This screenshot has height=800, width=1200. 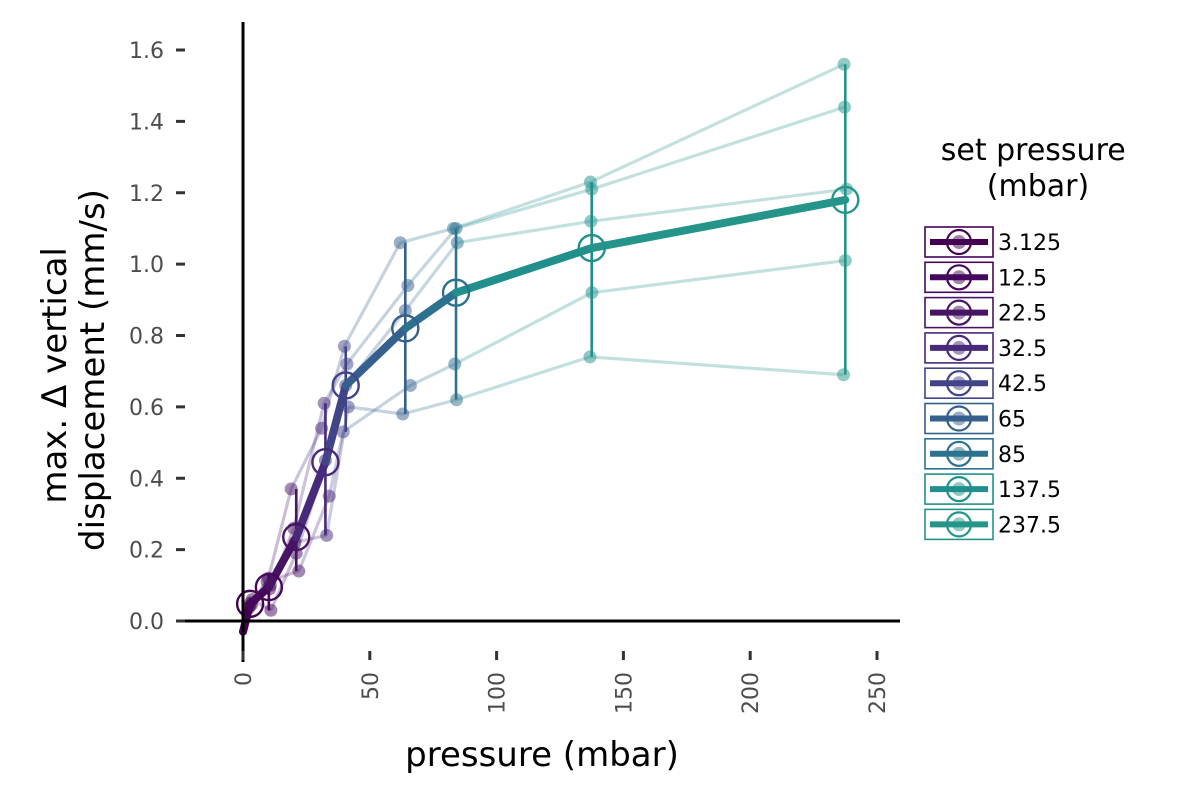 What do you see at coordinates (985, 312) in the screenshot?
I see `legend-item: 22.5` at bounding box center [985, 312].